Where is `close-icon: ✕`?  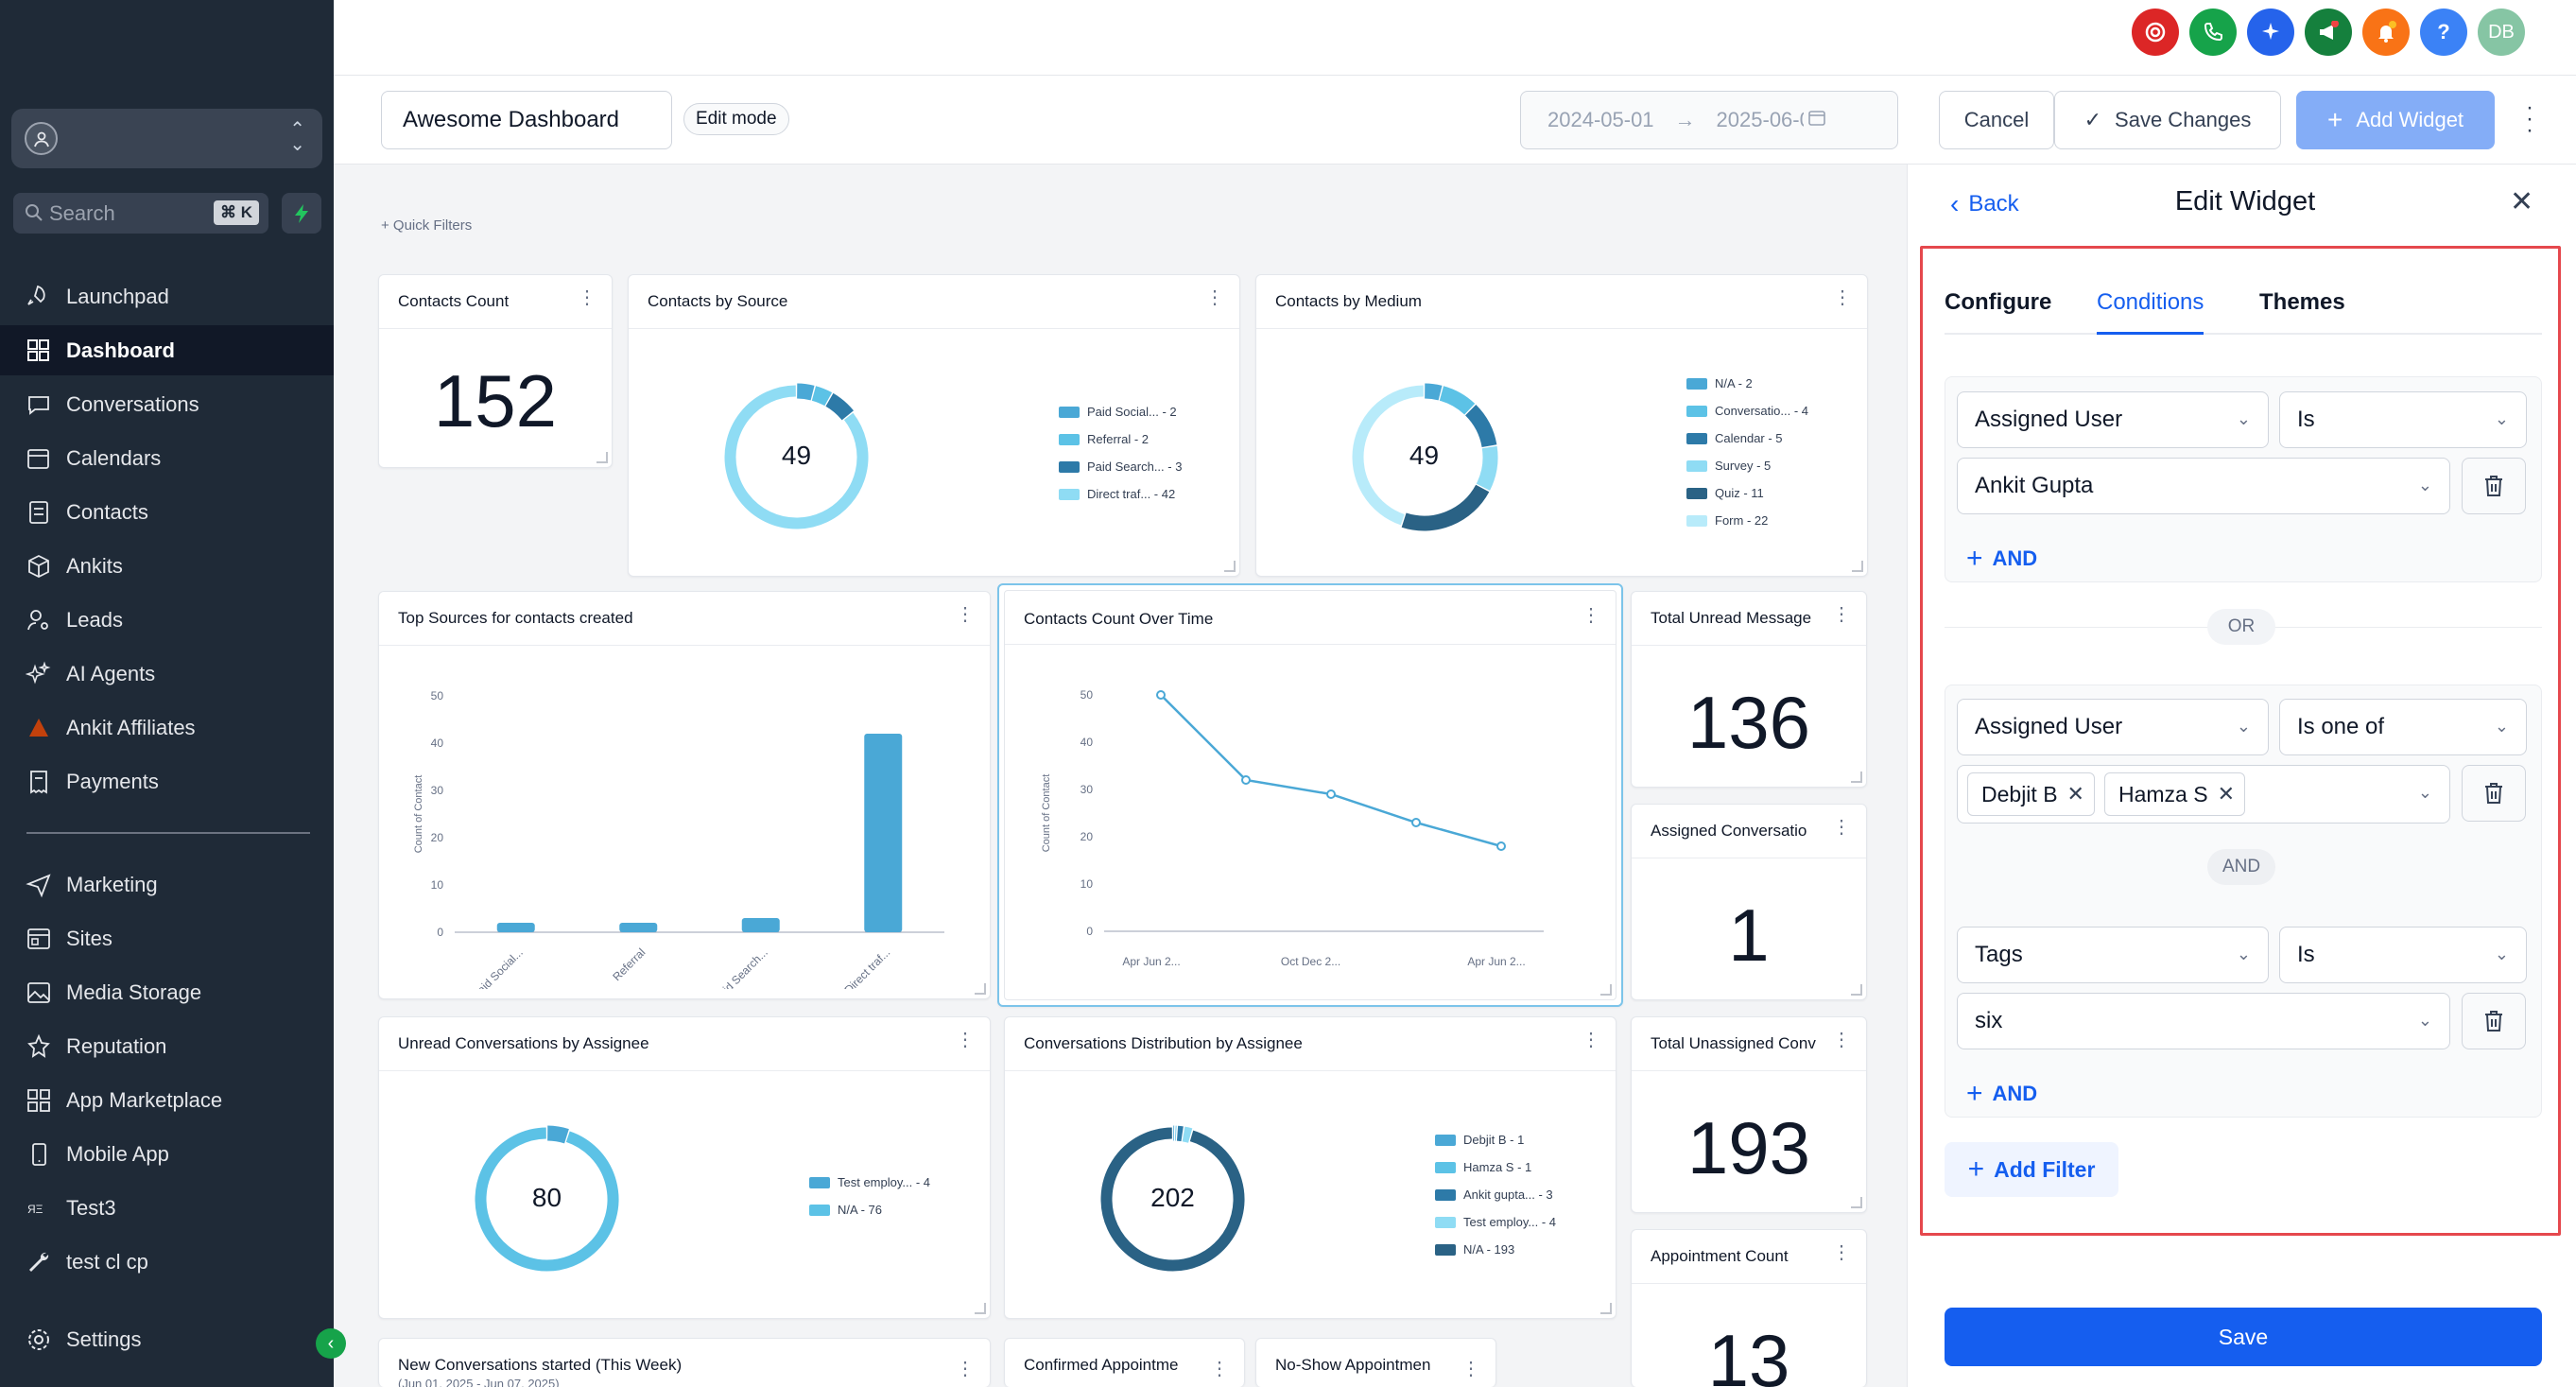
close-icon: ✕ is located at coordinates (2522, 201).